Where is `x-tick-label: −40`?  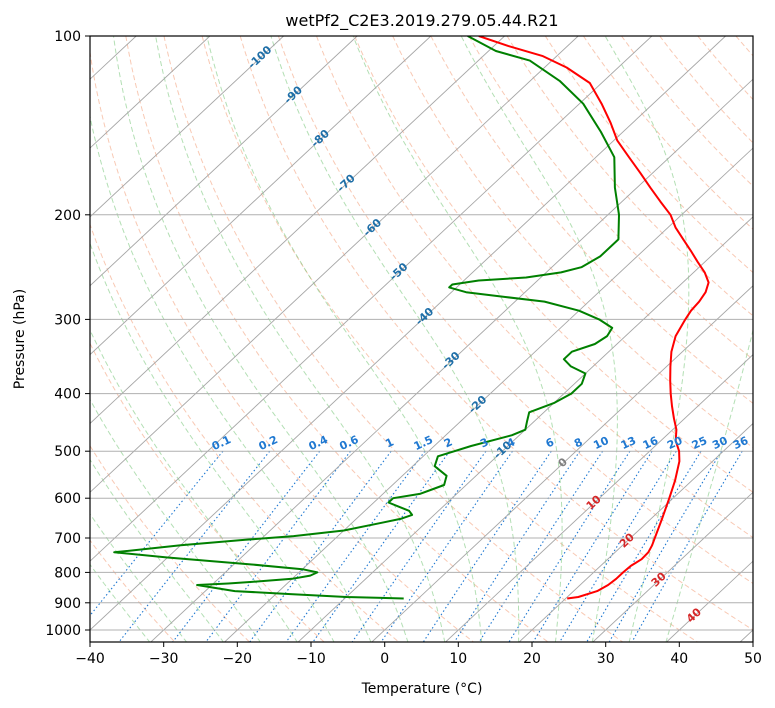
x-tick-label: −40 is located at coordinates (90, 659).